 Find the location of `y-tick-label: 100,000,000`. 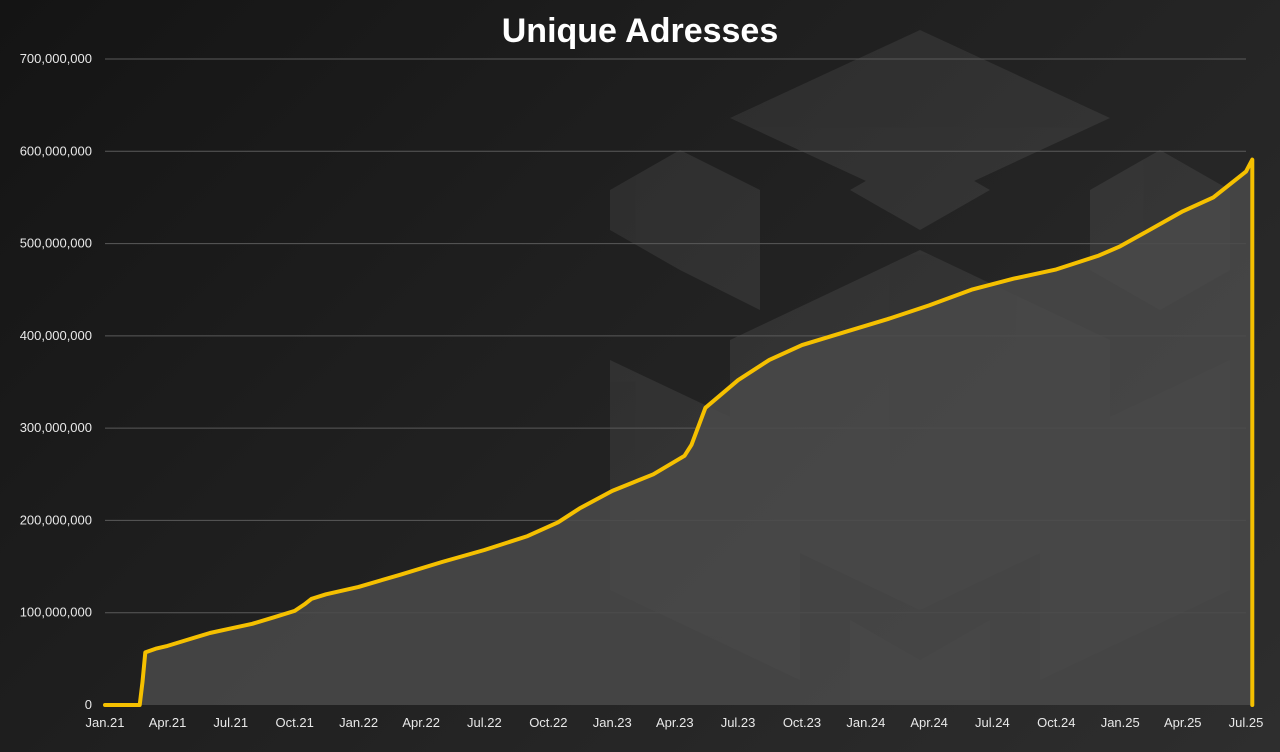

y-tick-label: 100,000,000 is located at coordinates (56, 612).